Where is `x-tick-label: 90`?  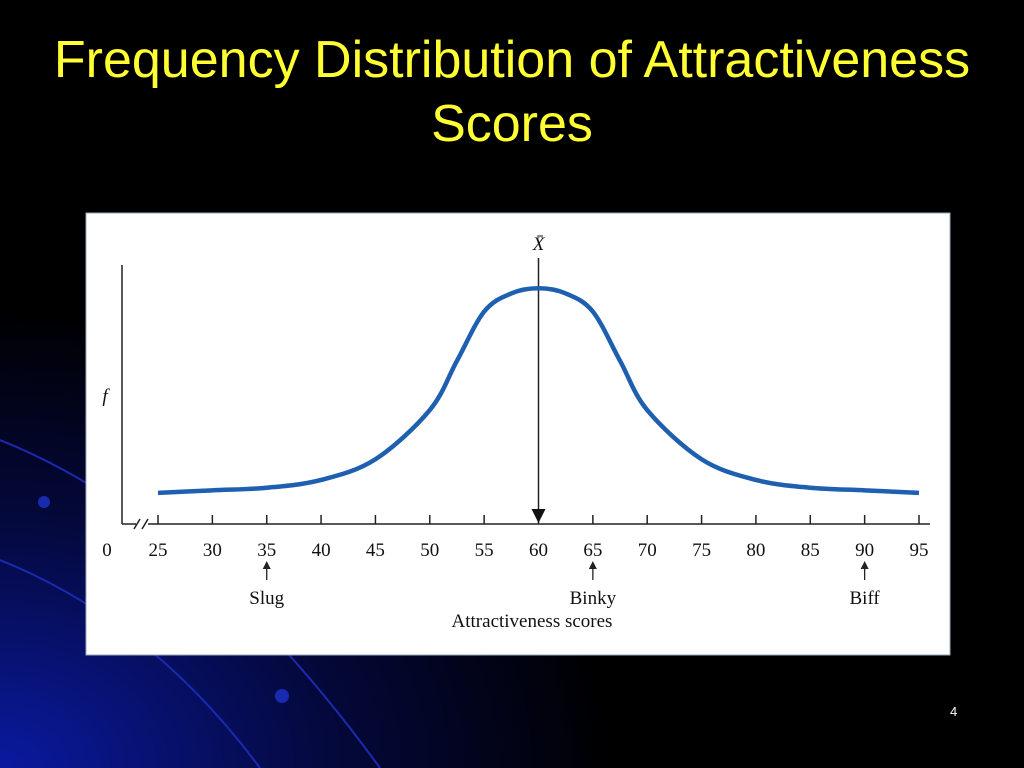
x-tick-label: 90 is located at coordinates (864, 550).